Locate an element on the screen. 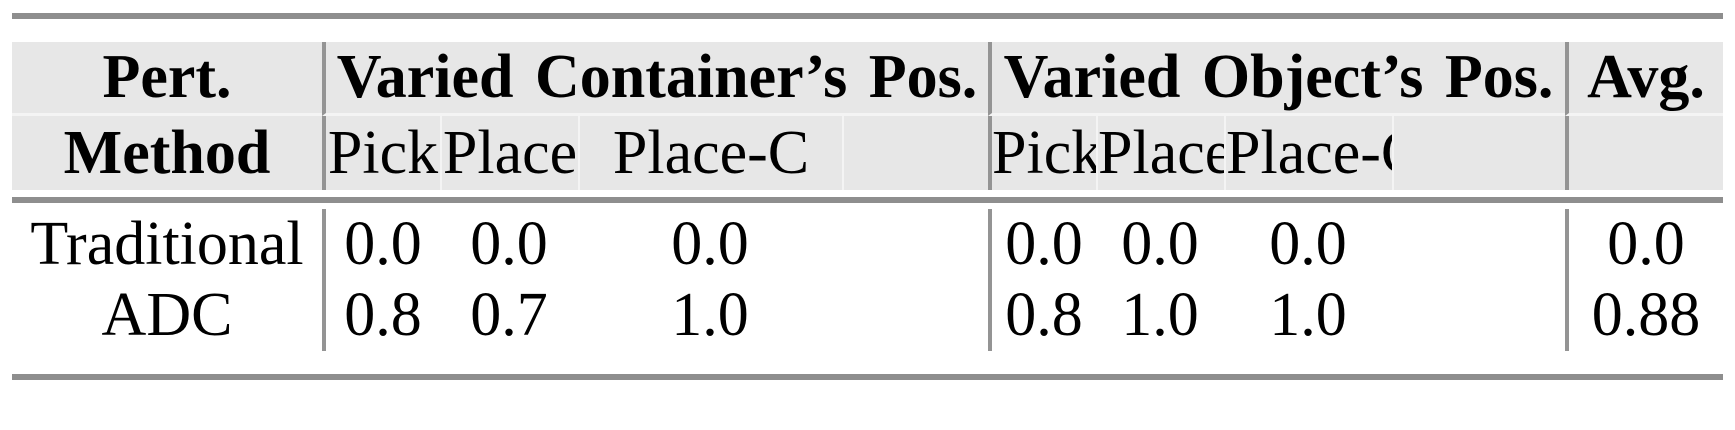 The height and width of the screenshot is (430, 1735). subcol-g2-pick: Pick is located at coordinates (1042, 153).